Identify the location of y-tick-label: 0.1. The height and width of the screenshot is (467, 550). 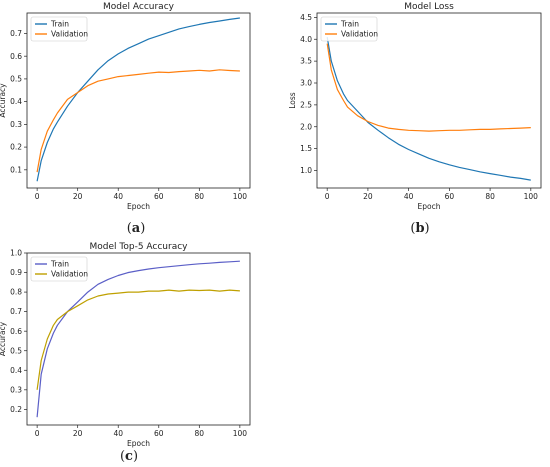
(16, 169).